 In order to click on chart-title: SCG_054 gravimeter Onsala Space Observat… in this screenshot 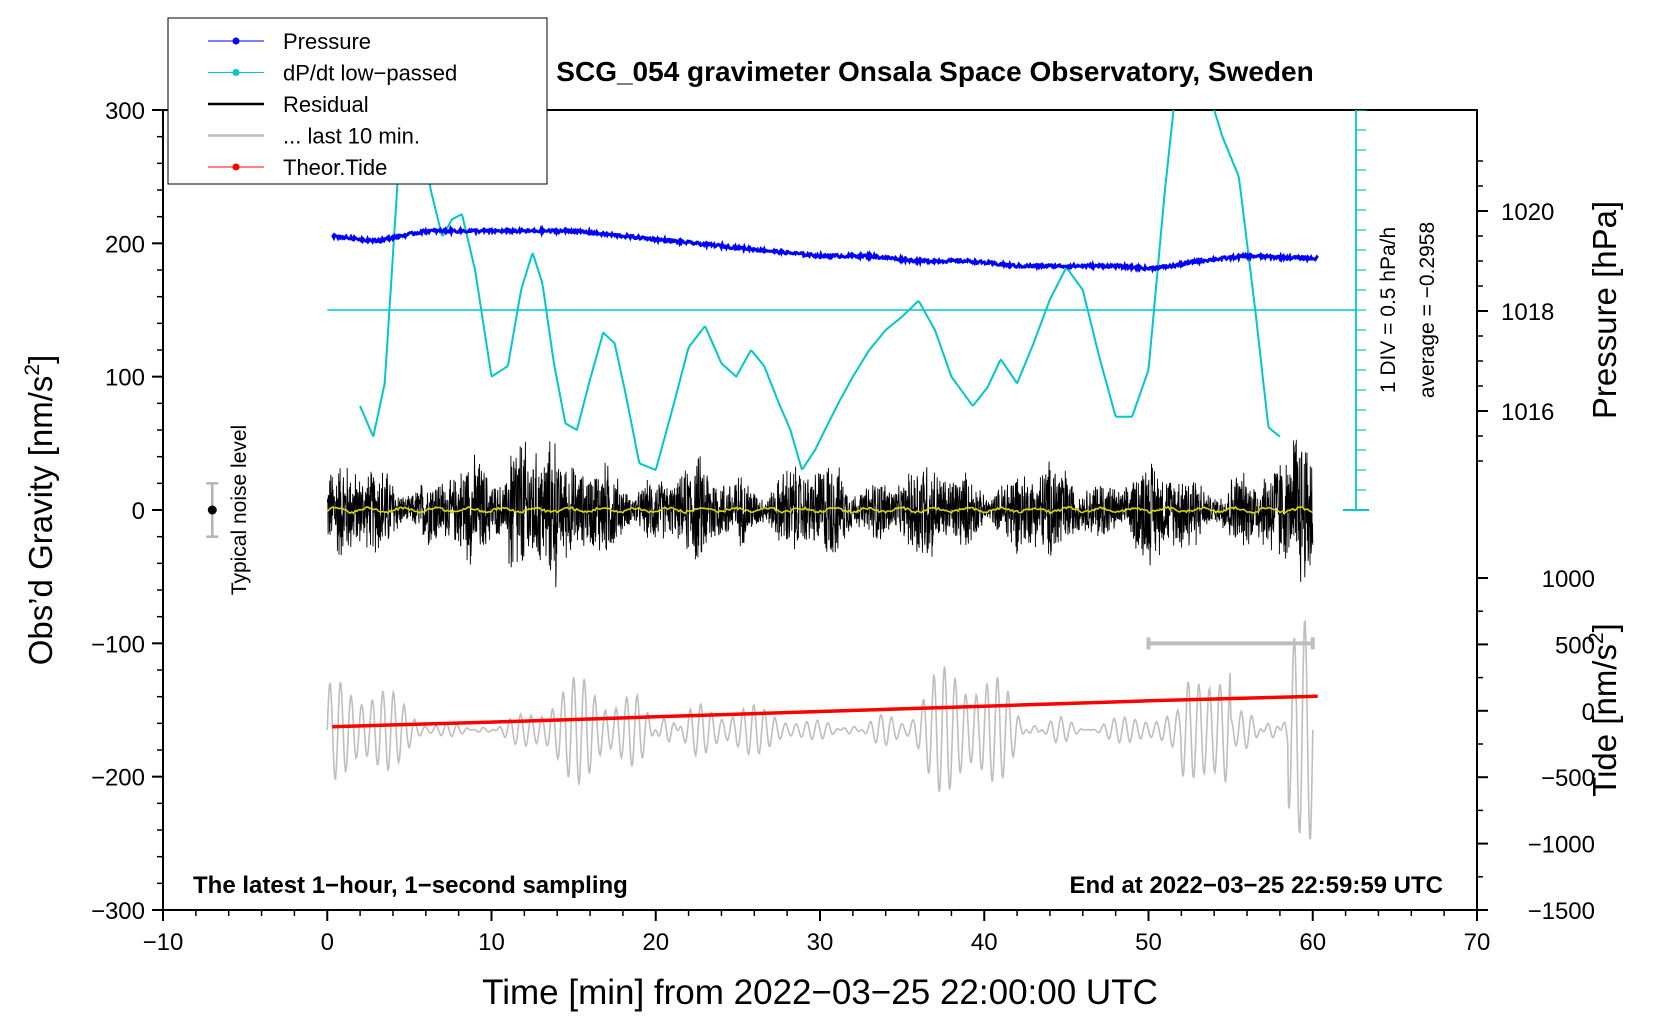, I will do `click(934, 71)`.